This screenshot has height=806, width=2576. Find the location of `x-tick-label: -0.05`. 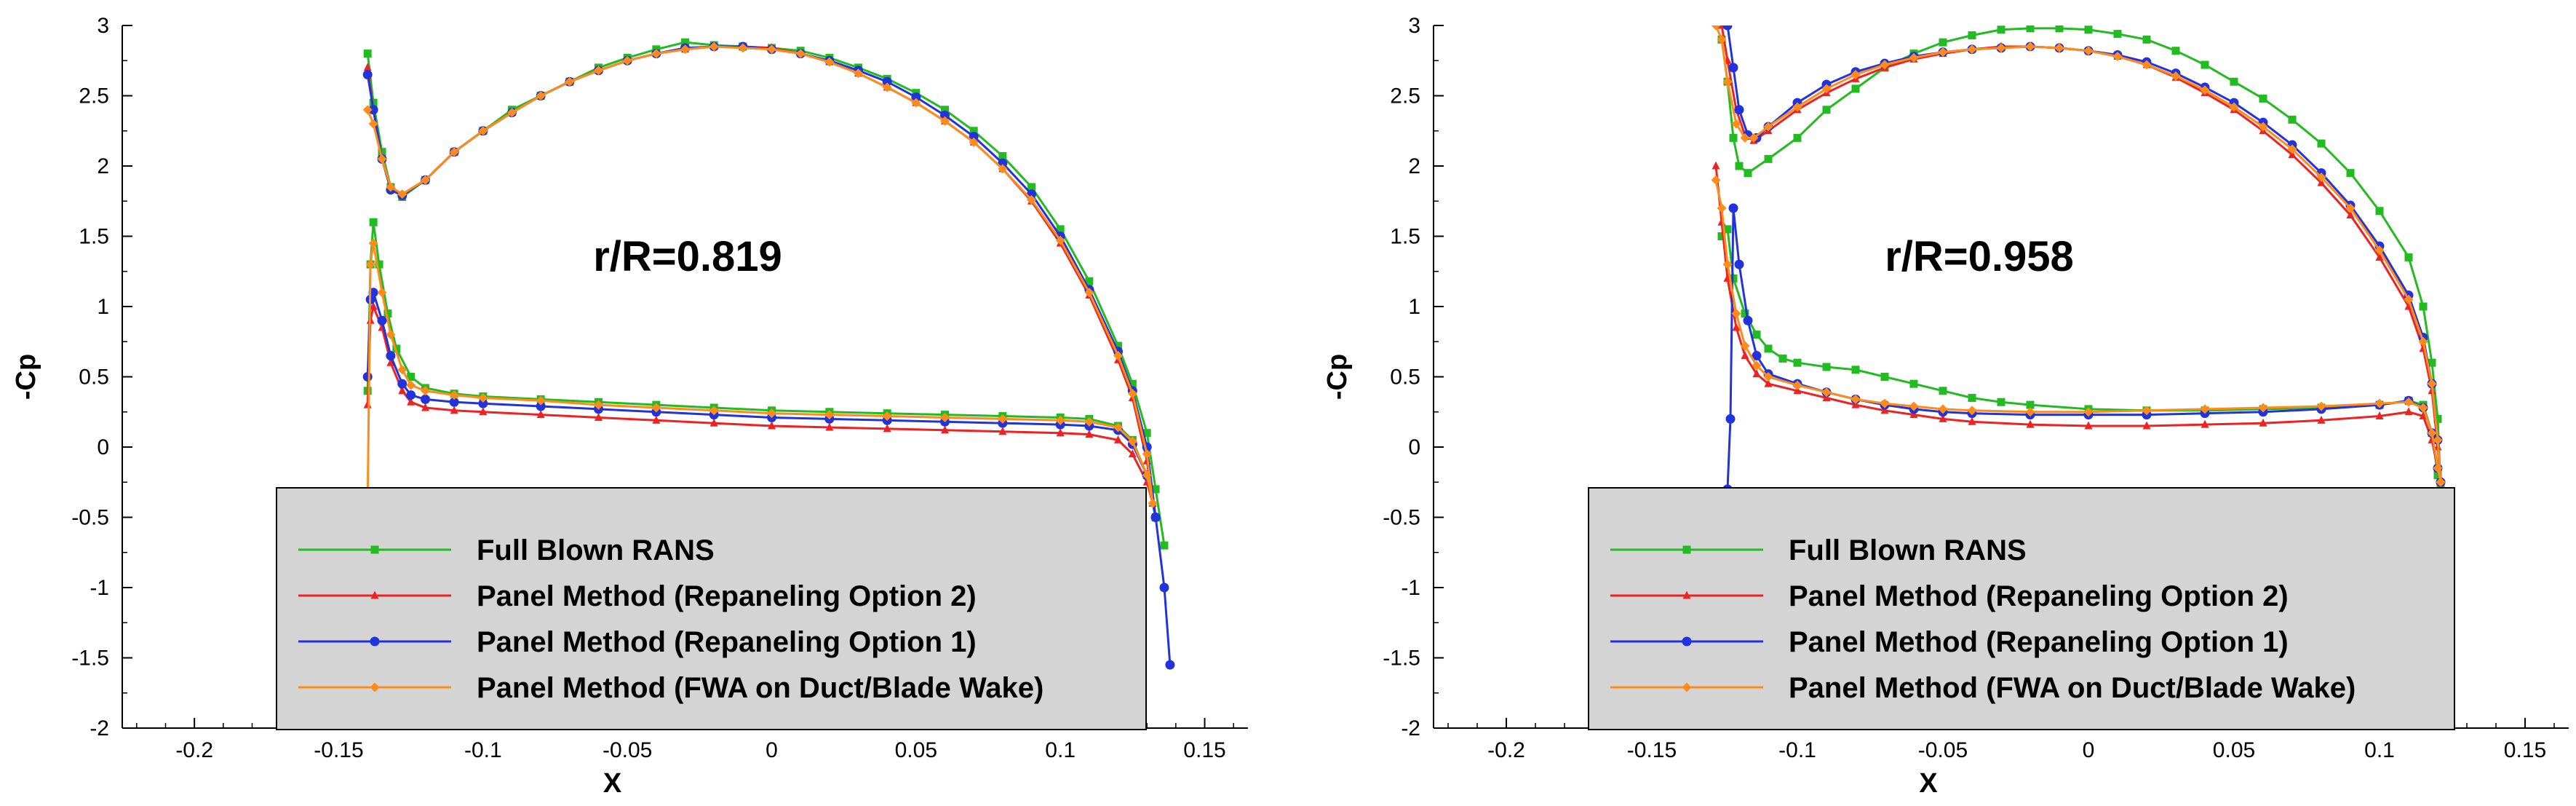

x-tick-label: -0.05 is located at coordinates (627, 750).